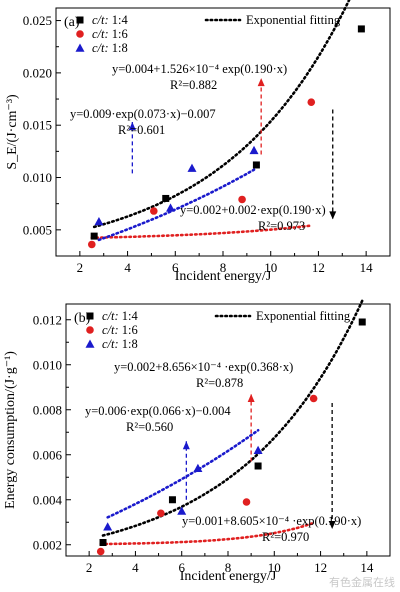  Describe the element at coordinates (48, 499) in the screenshot. I see `y-tick-label: 0.004` at that location.